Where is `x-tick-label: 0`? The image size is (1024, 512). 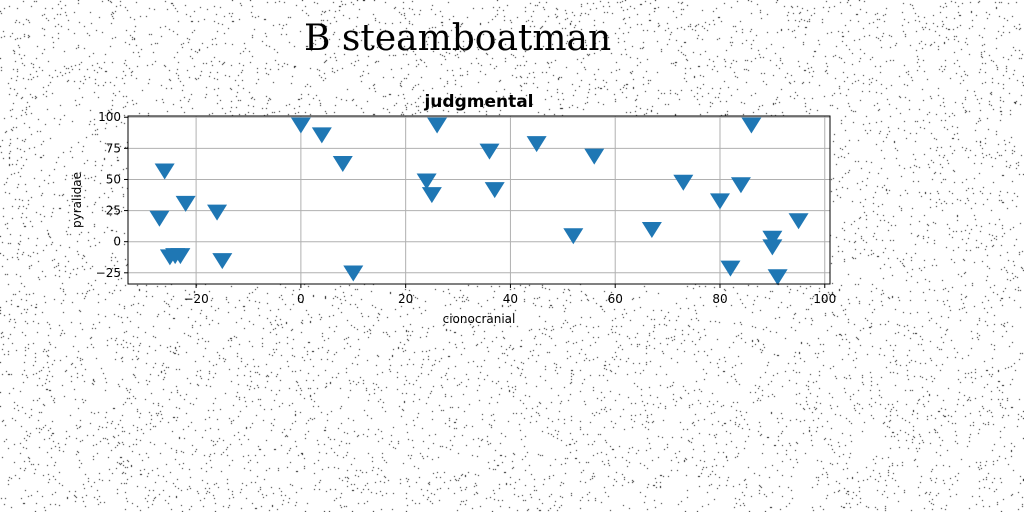
x-tick-label: 0 is located at coordinates (301, 299).